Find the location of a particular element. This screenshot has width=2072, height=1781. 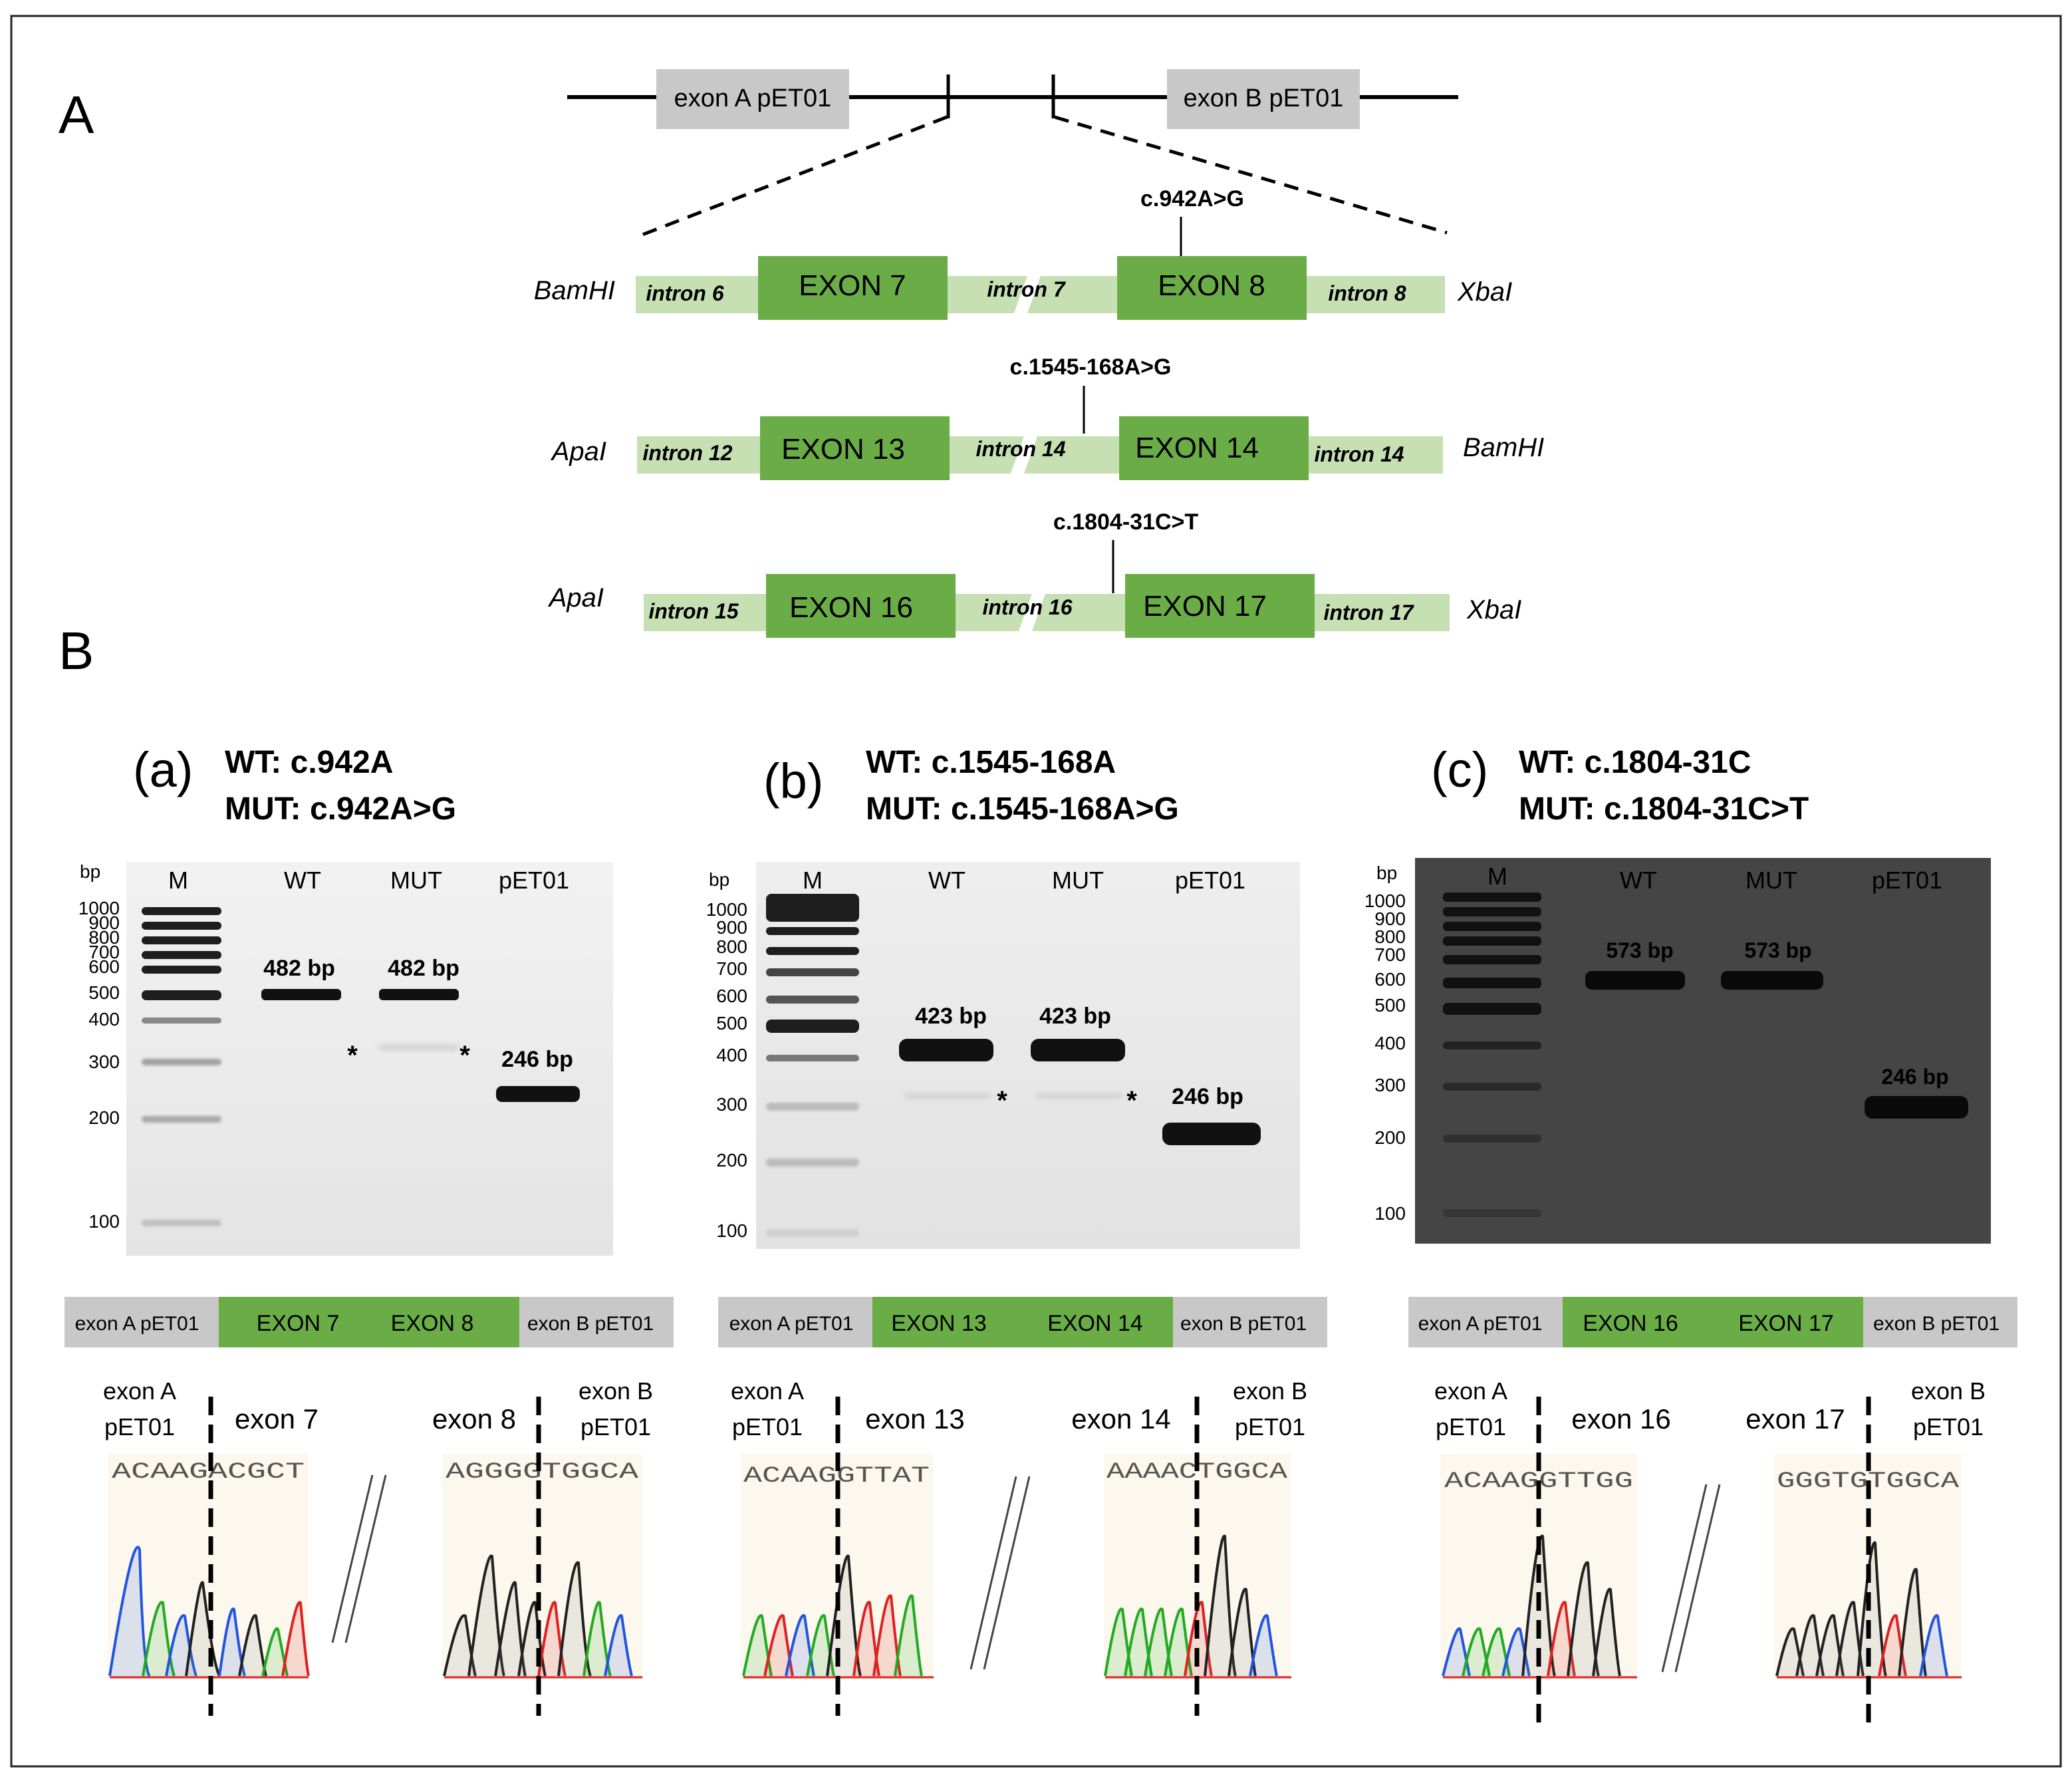

band-size-label: 423 bp is located at coordinates (951, 1016).